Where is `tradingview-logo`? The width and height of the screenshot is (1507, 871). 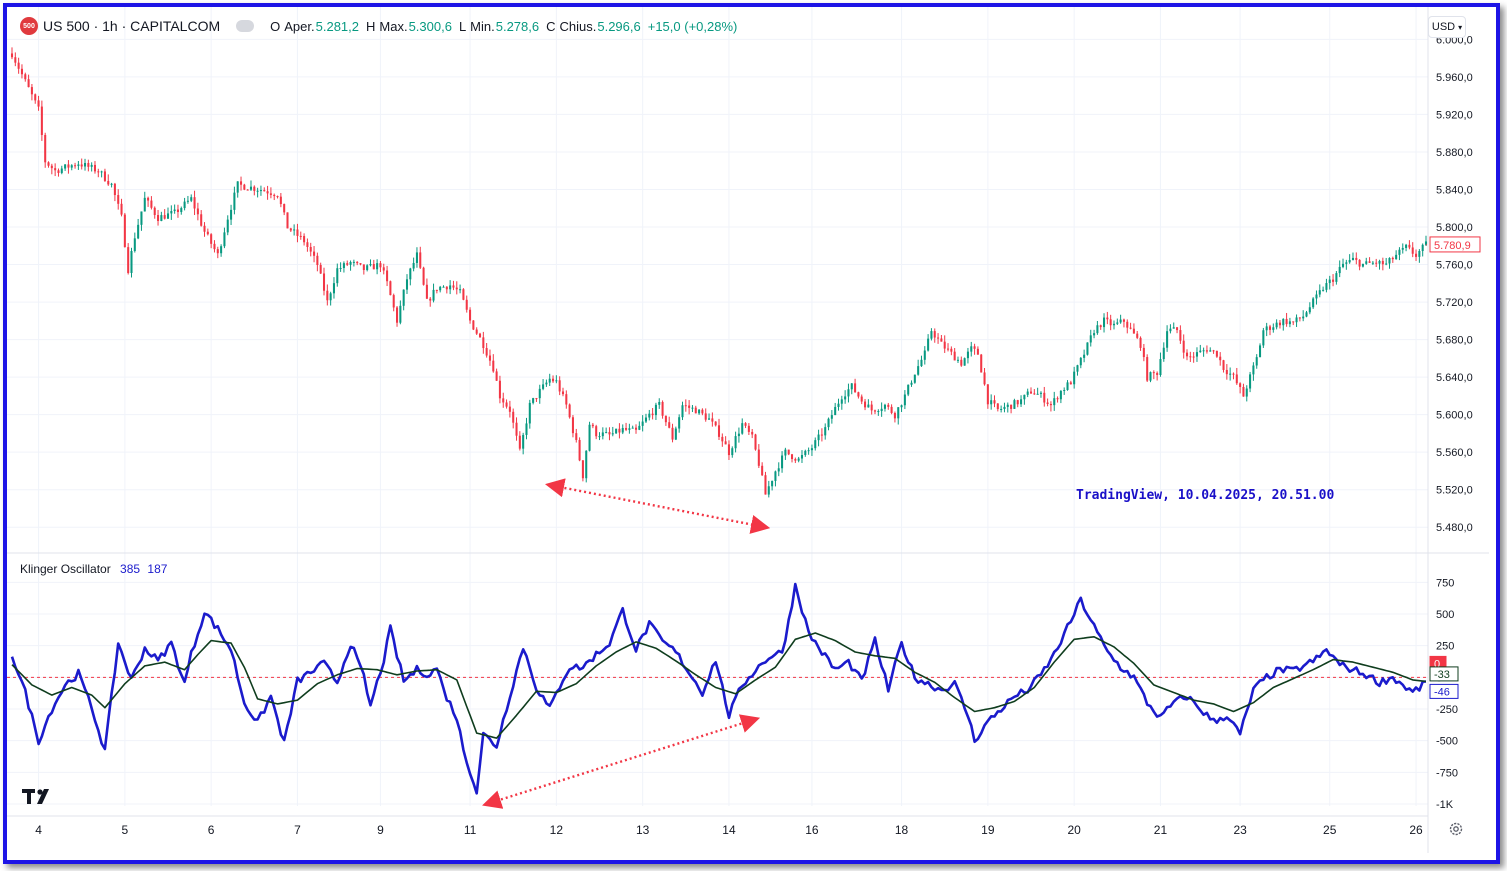
tradingview-logo is located at coordinates (39, 798).